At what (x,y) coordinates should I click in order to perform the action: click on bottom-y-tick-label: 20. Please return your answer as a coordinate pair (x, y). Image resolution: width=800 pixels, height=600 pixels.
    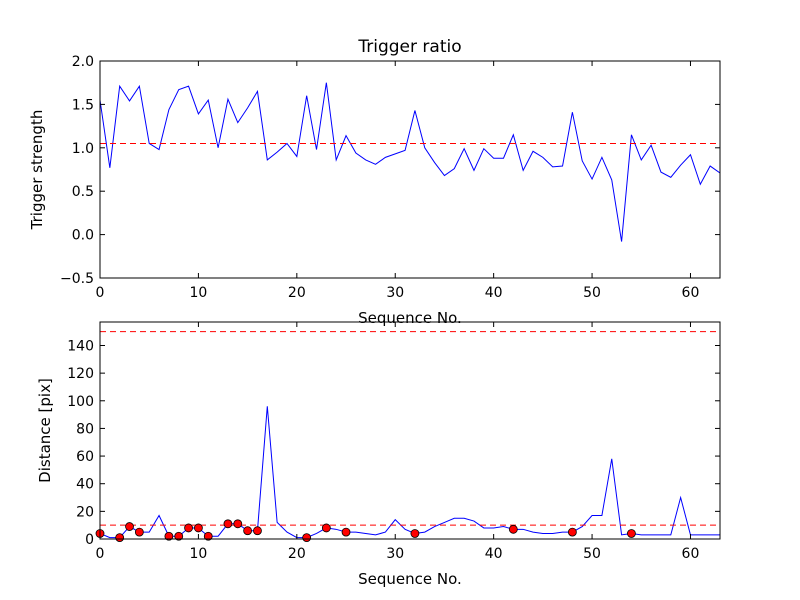
    Looking at the image, I should click on (85, 512).